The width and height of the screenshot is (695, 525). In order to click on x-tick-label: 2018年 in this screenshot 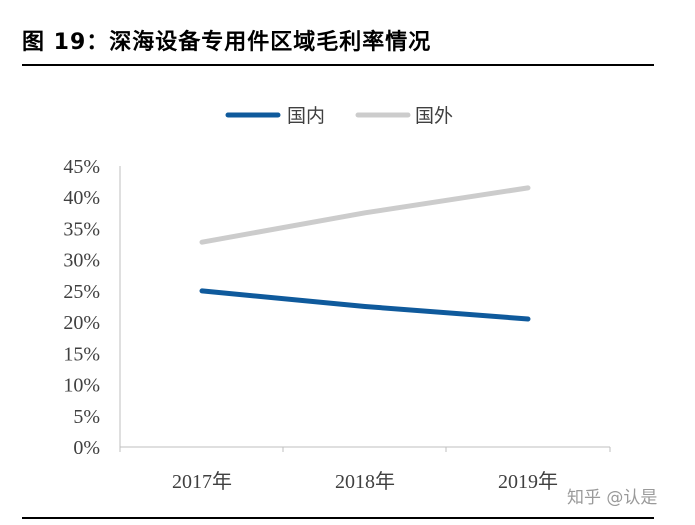, I will do `click(365, 481)`.